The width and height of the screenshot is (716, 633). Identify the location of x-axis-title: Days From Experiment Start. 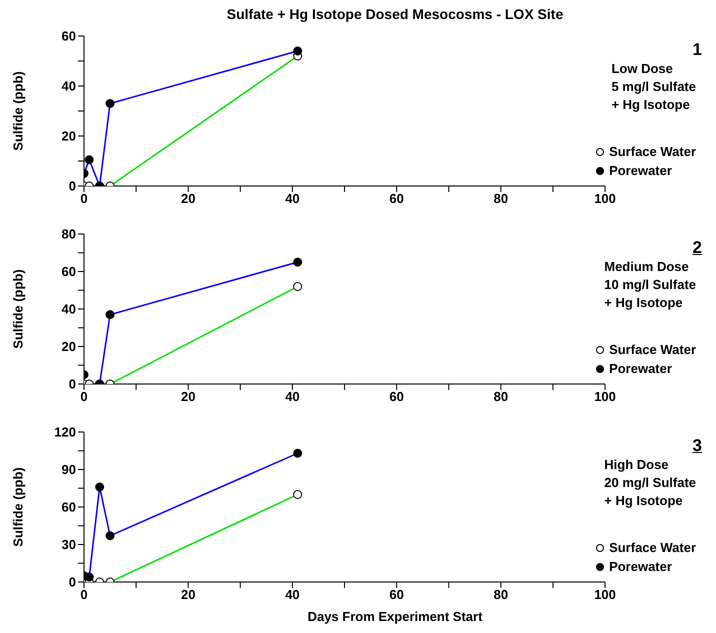
(395, 616).